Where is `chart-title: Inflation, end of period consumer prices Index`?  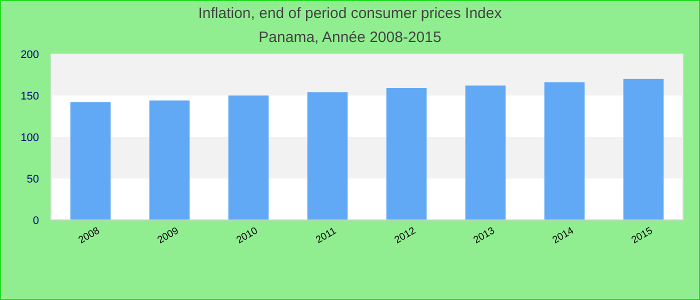
chart-title: Inflation, end of period consumer prices Index is located at coordinates (350, 13).